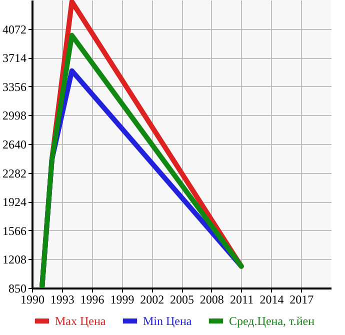 This screenshot has width=345, height=335. I want to click on legend-label: Max Цена, so click(80, 321).